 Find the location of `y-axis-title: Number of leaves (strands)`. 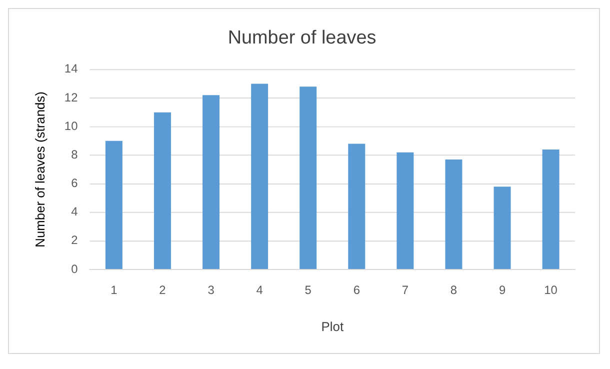

y-axis-title: Number of leaves (strands) is located at coordinates (40, 170).